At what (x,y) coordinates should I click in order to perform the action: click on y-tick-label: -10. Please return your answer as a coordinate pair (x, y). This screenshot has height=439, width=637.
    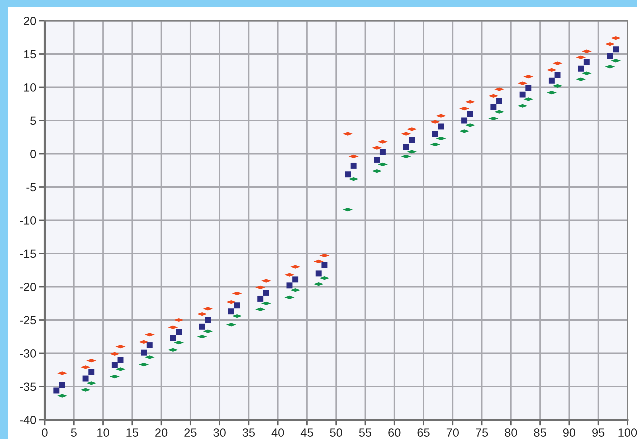
    Looking at the image, I should click on (28, 220).